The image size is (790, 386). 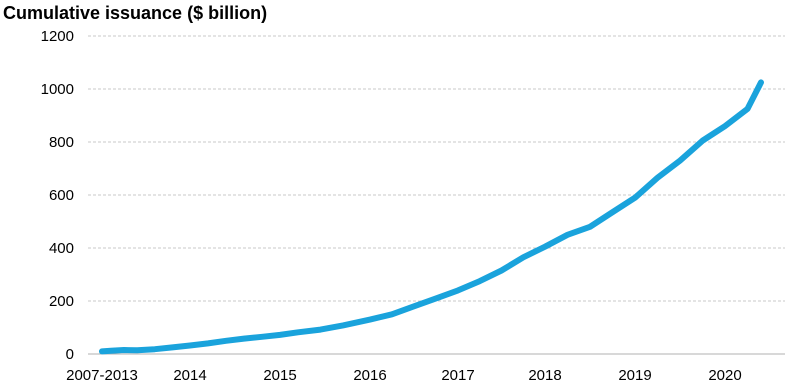 I want to click on x-axis-labels: 2007-2013 2014 2015 2016 2017 2018 2019 2020, so click(x=404, y=375).